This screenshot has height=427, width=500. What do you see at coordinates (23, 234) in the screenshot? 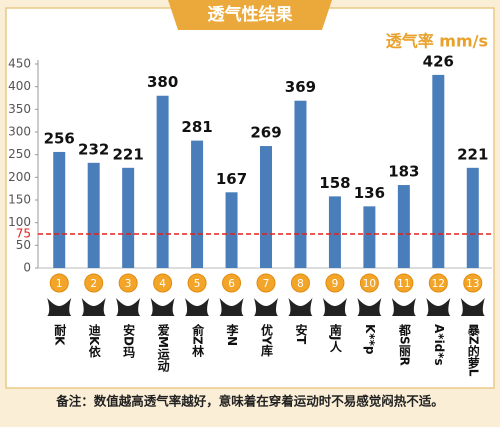
I see `reference-label: 75` at bounding box center [23, 234].